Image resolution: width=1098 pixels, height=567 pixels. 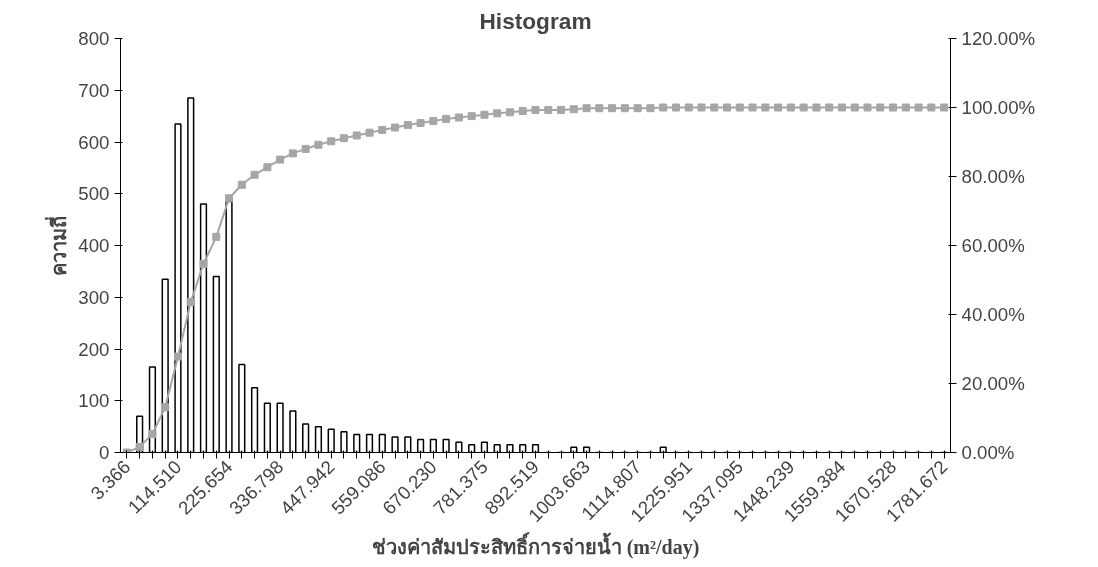 I want to click on y-tick-label: 600, so click(x=94, y=142).